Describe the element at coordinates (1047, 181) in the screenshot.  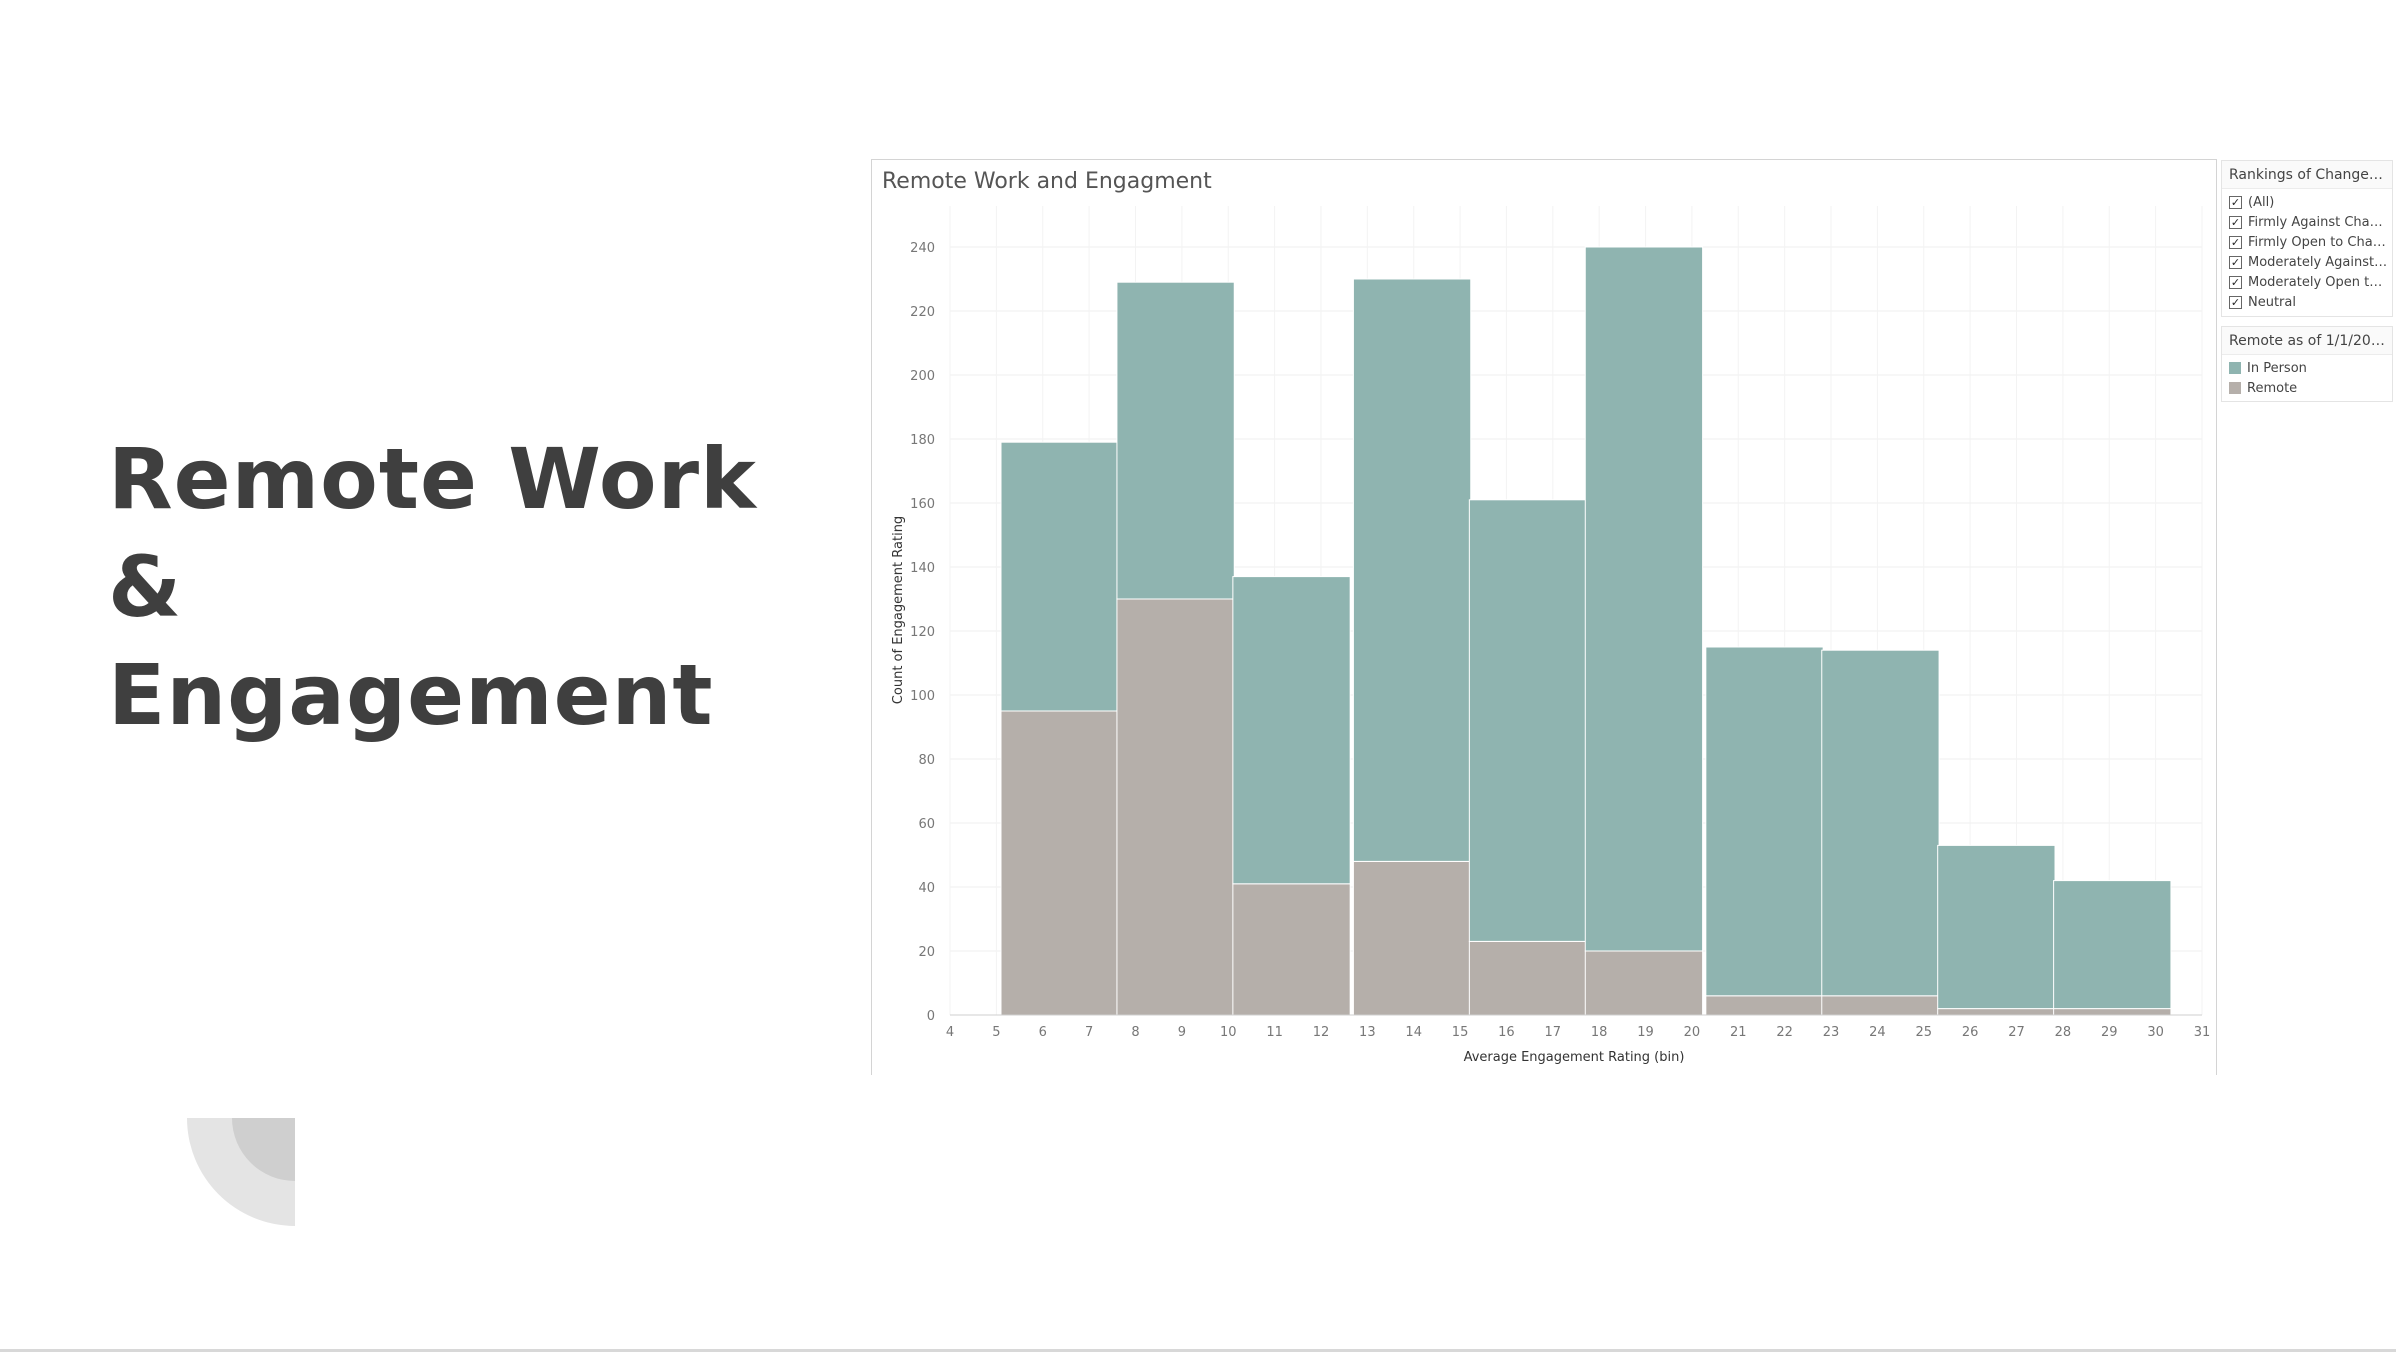
I see `viz-title: Remote Work and Engagment` at that location.